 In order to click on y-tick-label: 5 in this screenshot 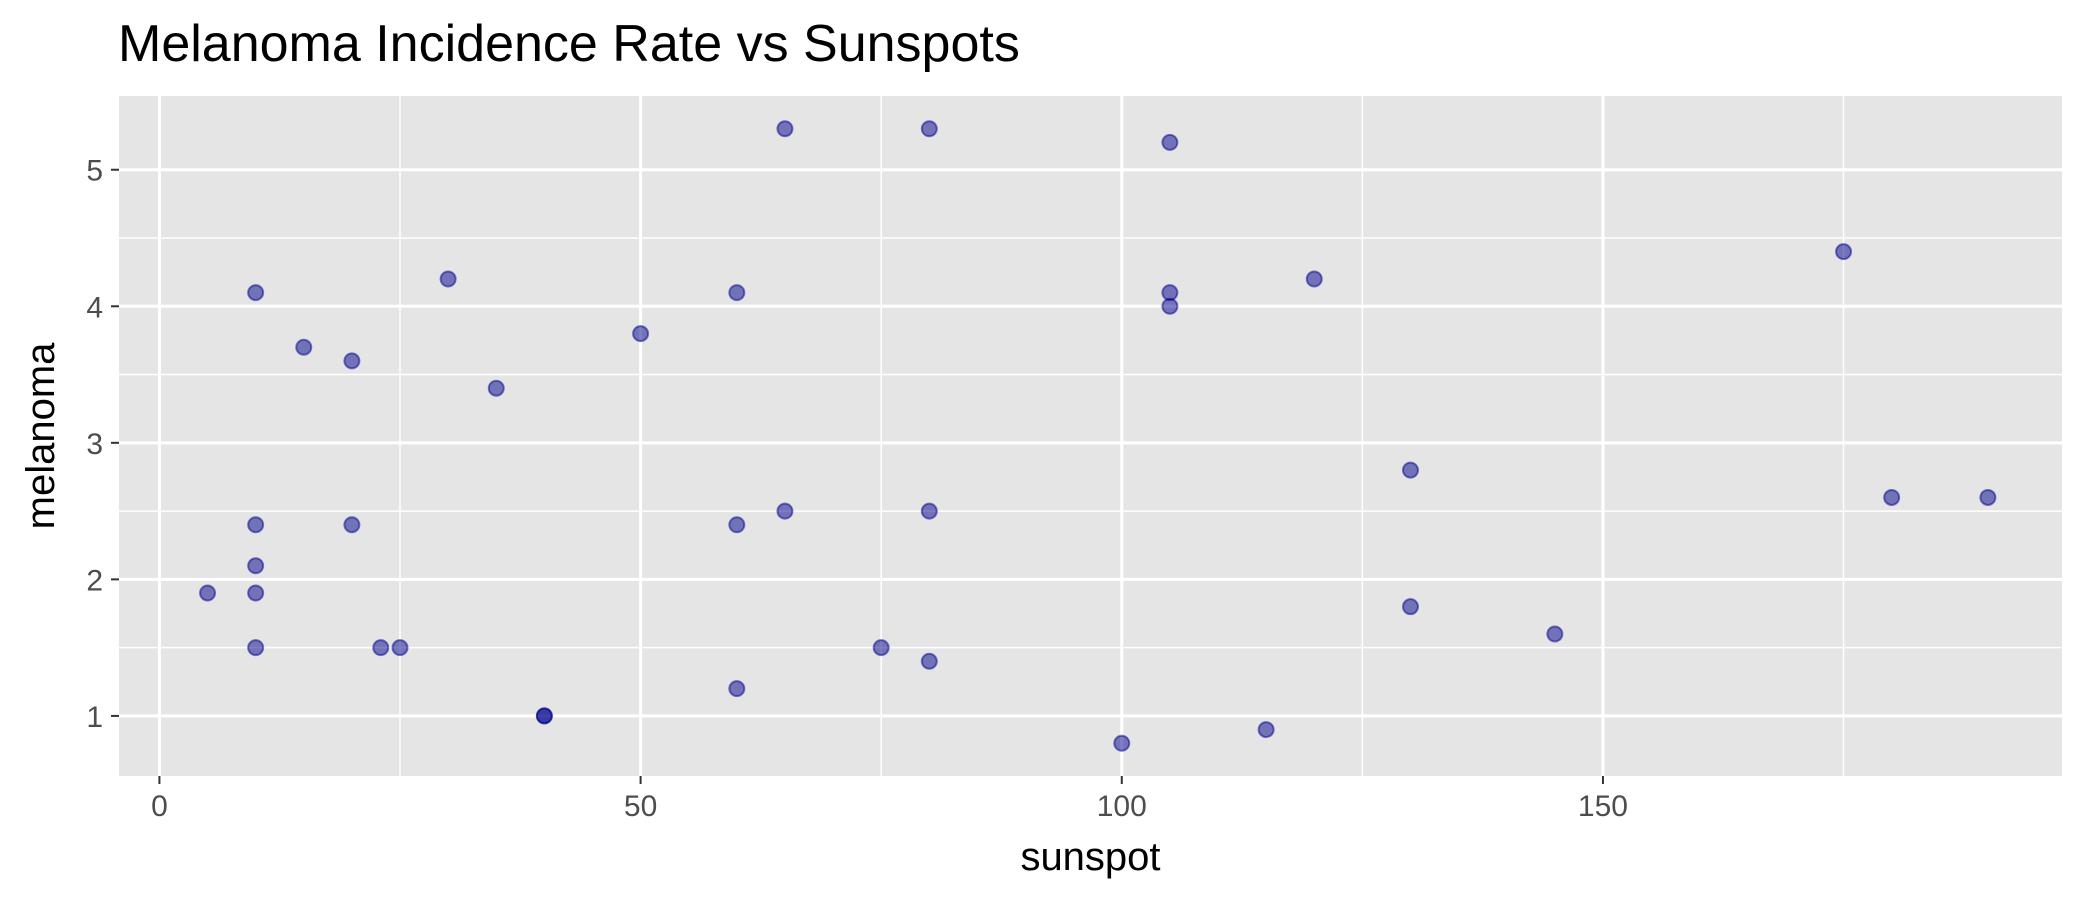, I will do `click(94, 171)`.